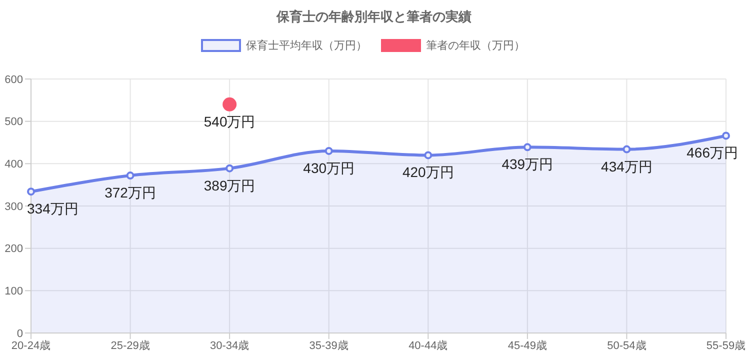  What do you see at coordinates (230, 185) in the screenshot?
I see `data-label: 389万円` at bounding box center [230, 185].